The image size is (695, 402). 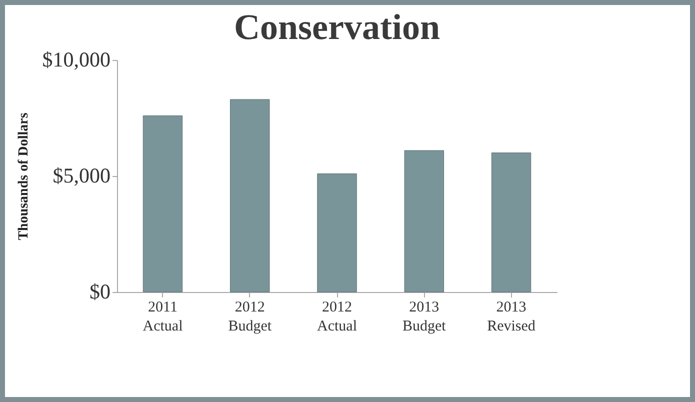 I want to click on y-tick-label: $0, so click(x=100, y=292).